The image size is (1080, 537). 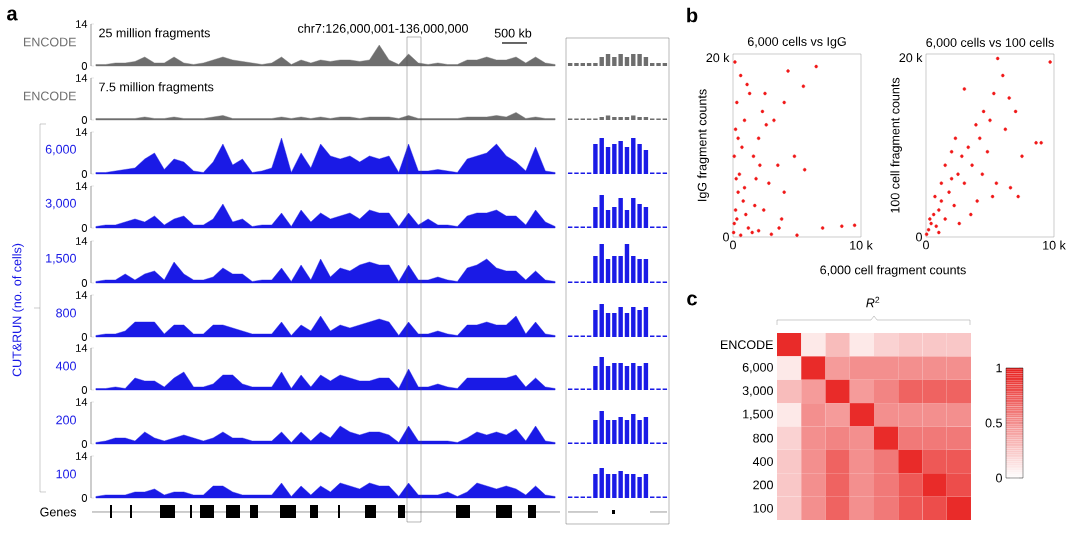 I want to click on y-axis-title: ENCODE, so click(x=50, y=42).